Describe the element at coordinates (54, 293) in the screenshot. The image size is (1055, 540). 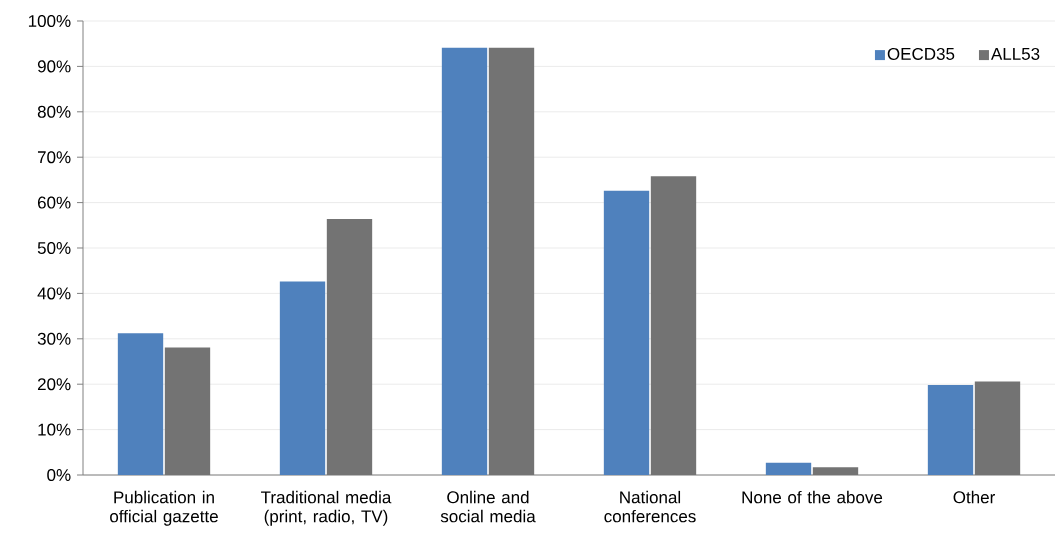
I see `y-tick-label: 40%` at that location.